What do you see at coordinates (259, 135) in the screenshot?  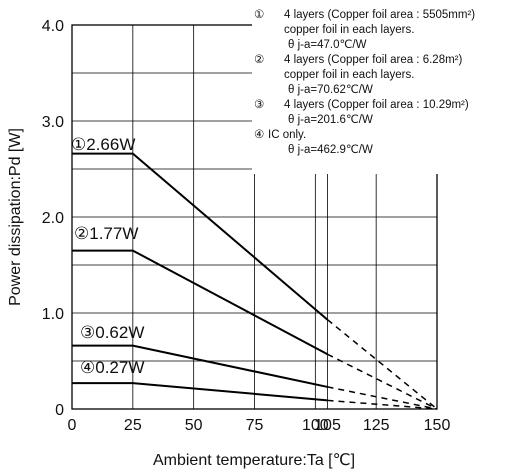 I see `note-4-marker: ④` at bounding box center [259, 135].